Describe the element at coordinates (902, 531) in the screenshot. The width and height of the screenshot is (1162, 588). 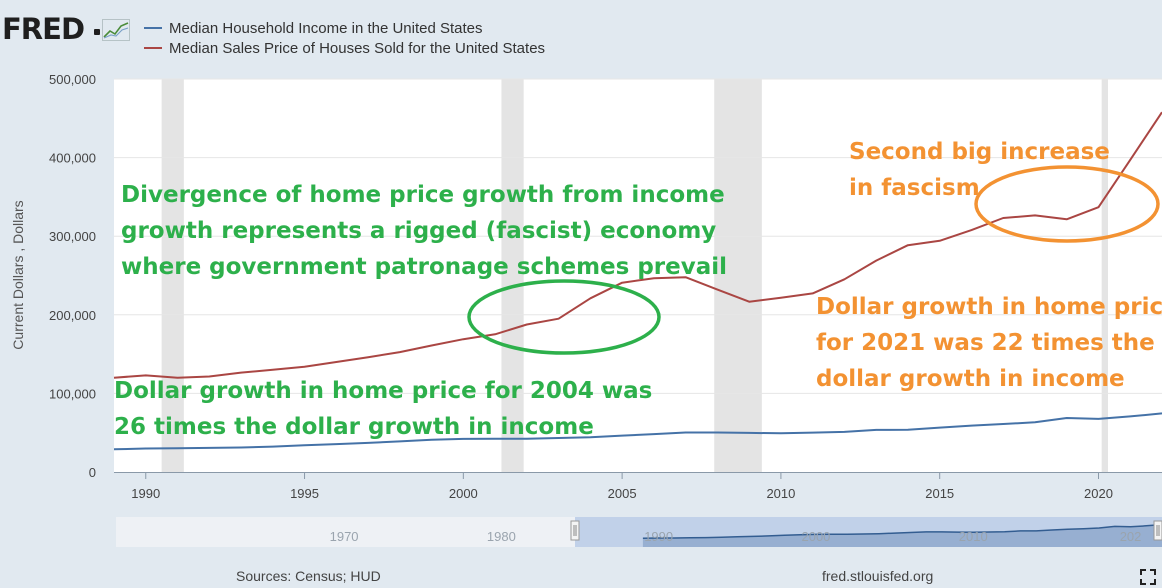
I see `navigator-line` at that location.